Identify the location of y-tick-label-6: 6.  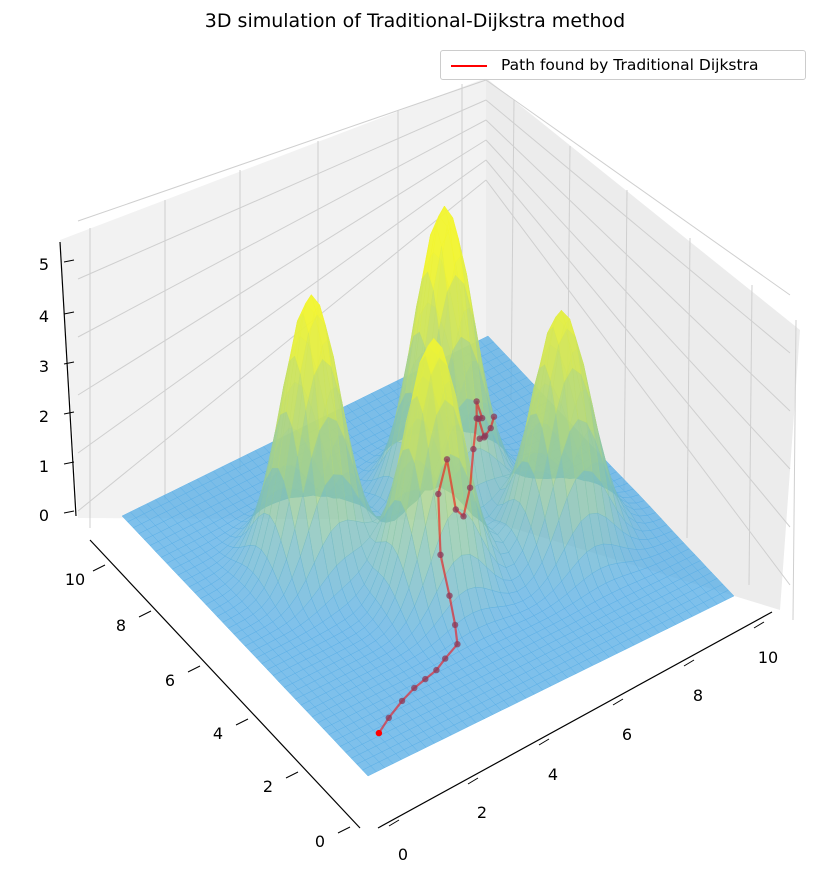
(170, 680).